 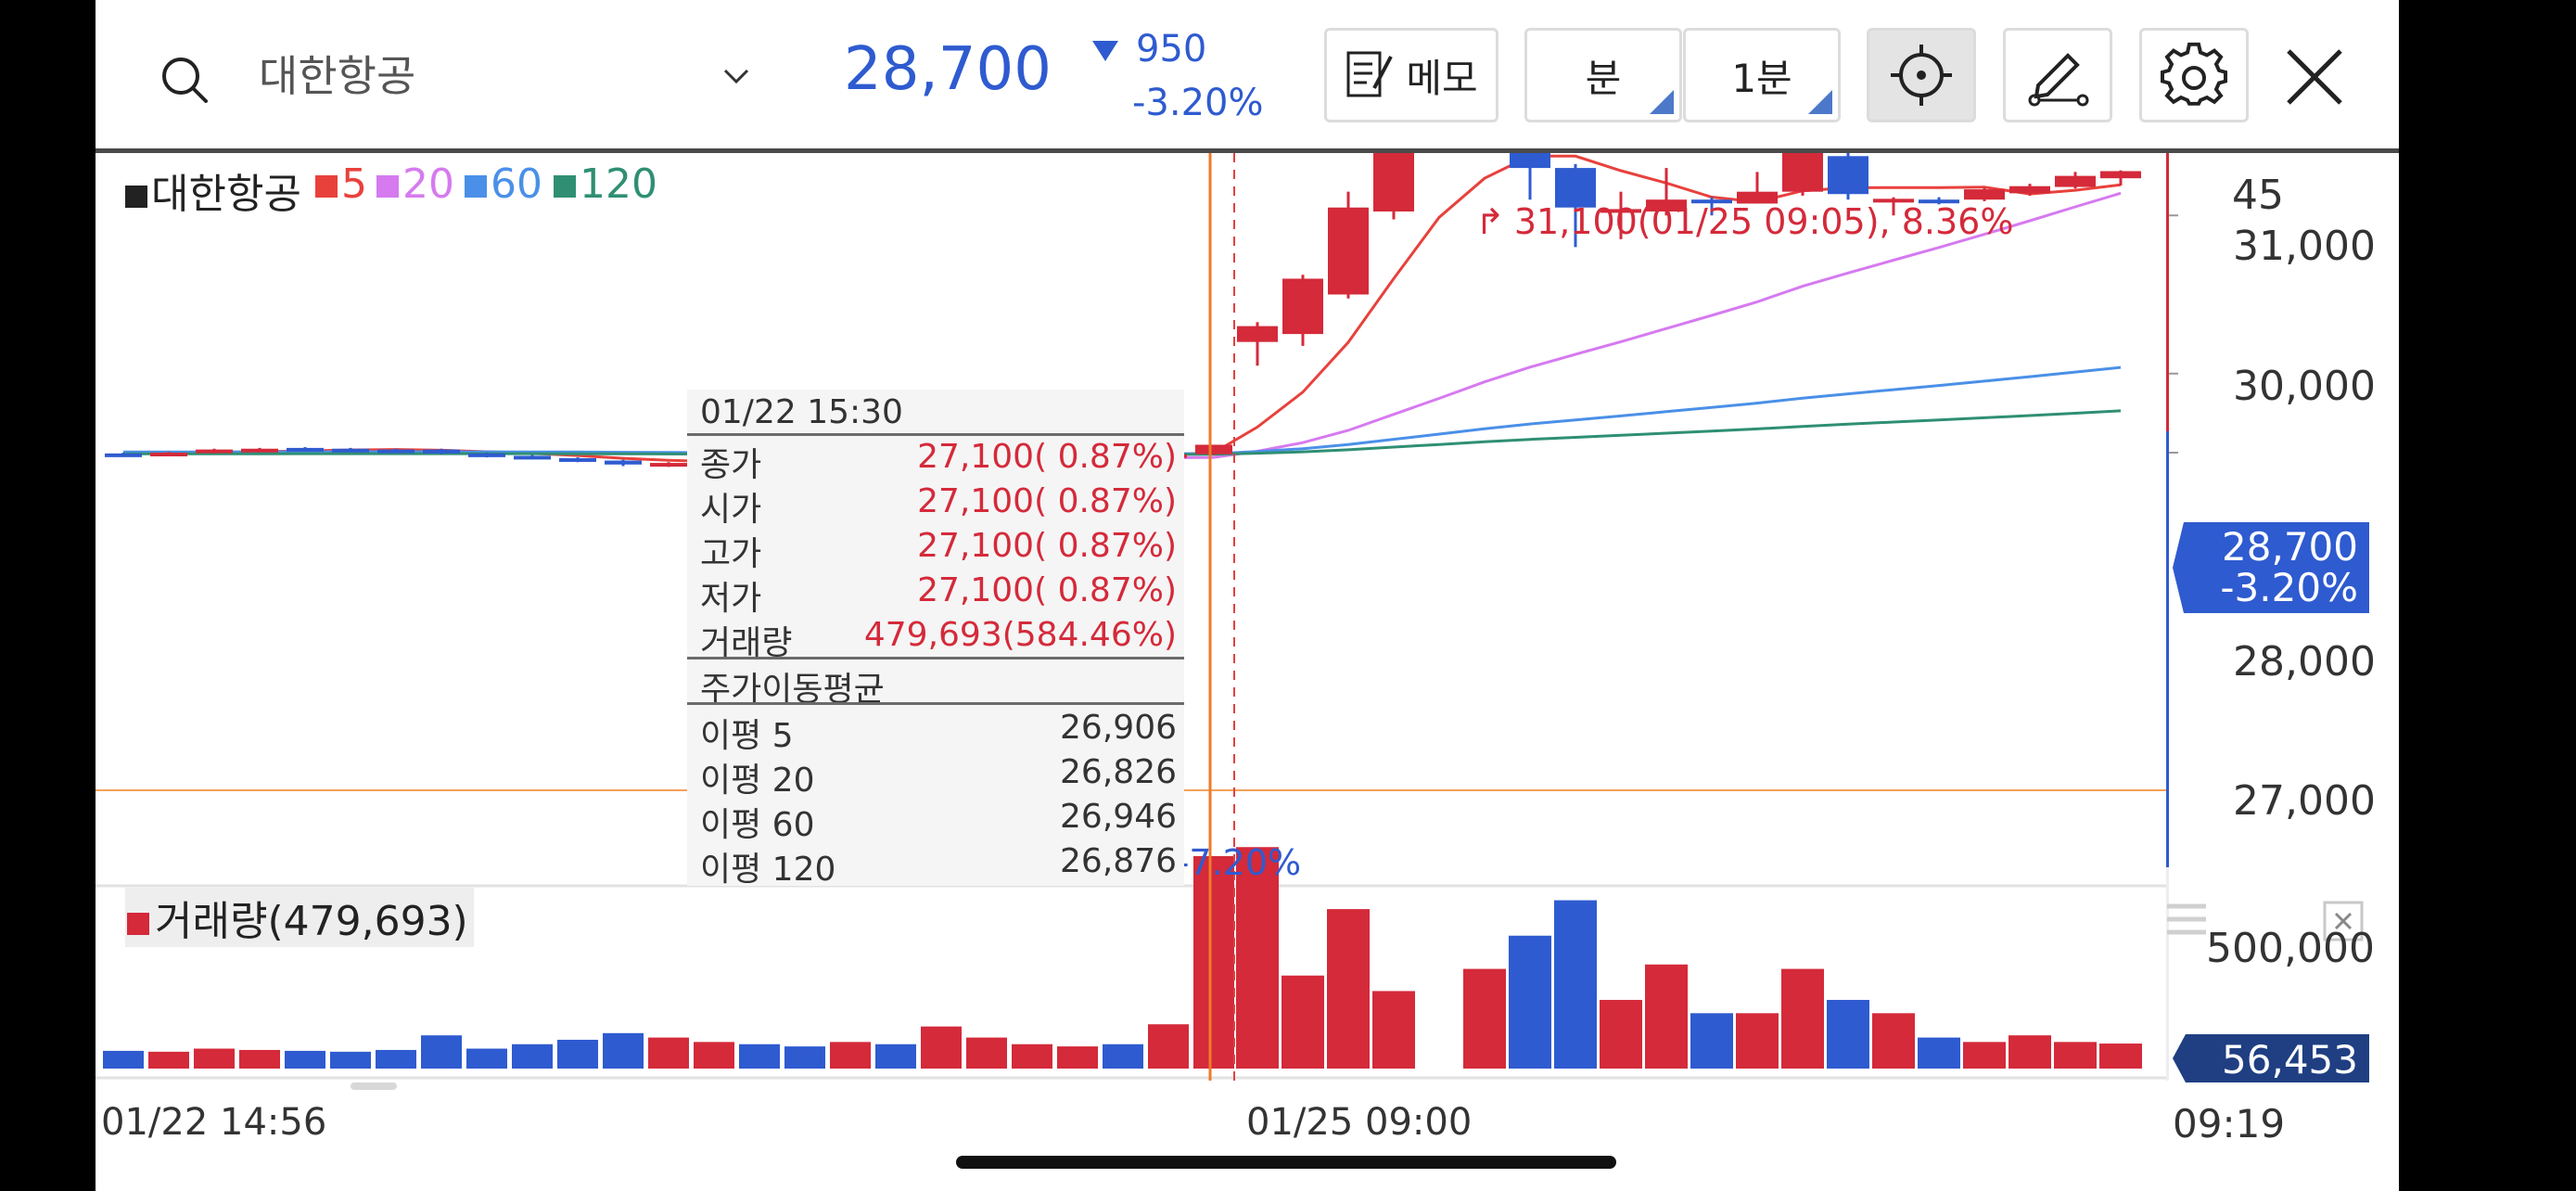 I want to click on info-label: 이평 120, so click(x=768, y=870).